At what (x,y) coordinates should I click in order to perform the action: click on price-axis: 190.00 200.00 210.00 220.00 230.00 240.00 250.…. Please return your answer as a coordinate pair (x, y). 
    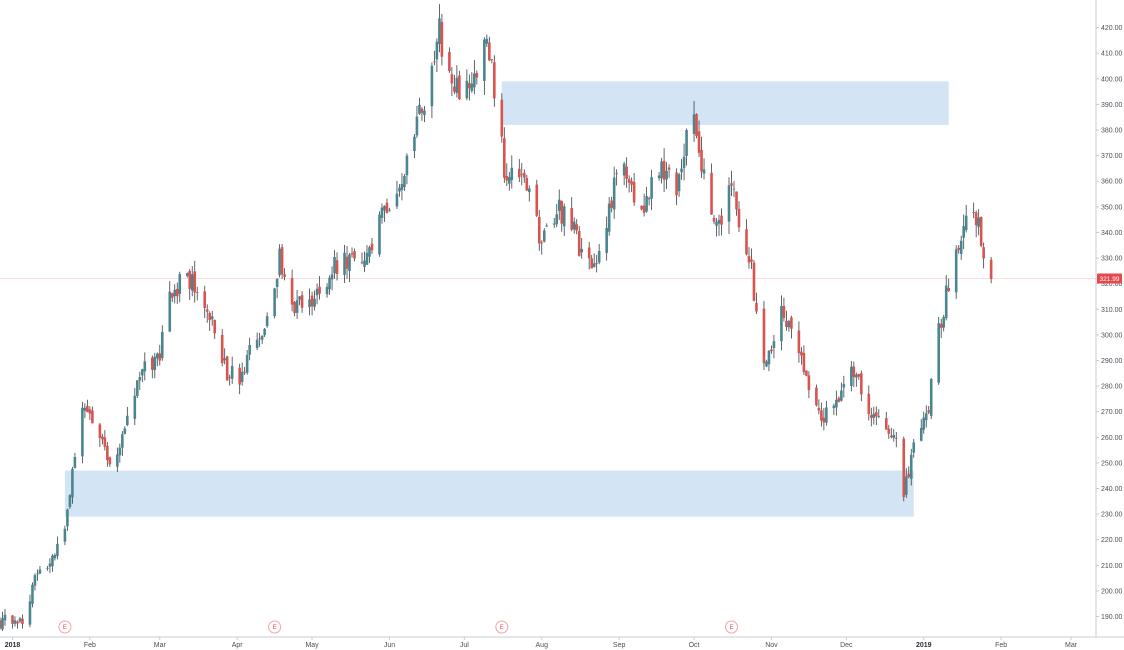
    Looking at the image, I should click on (1109, 318).